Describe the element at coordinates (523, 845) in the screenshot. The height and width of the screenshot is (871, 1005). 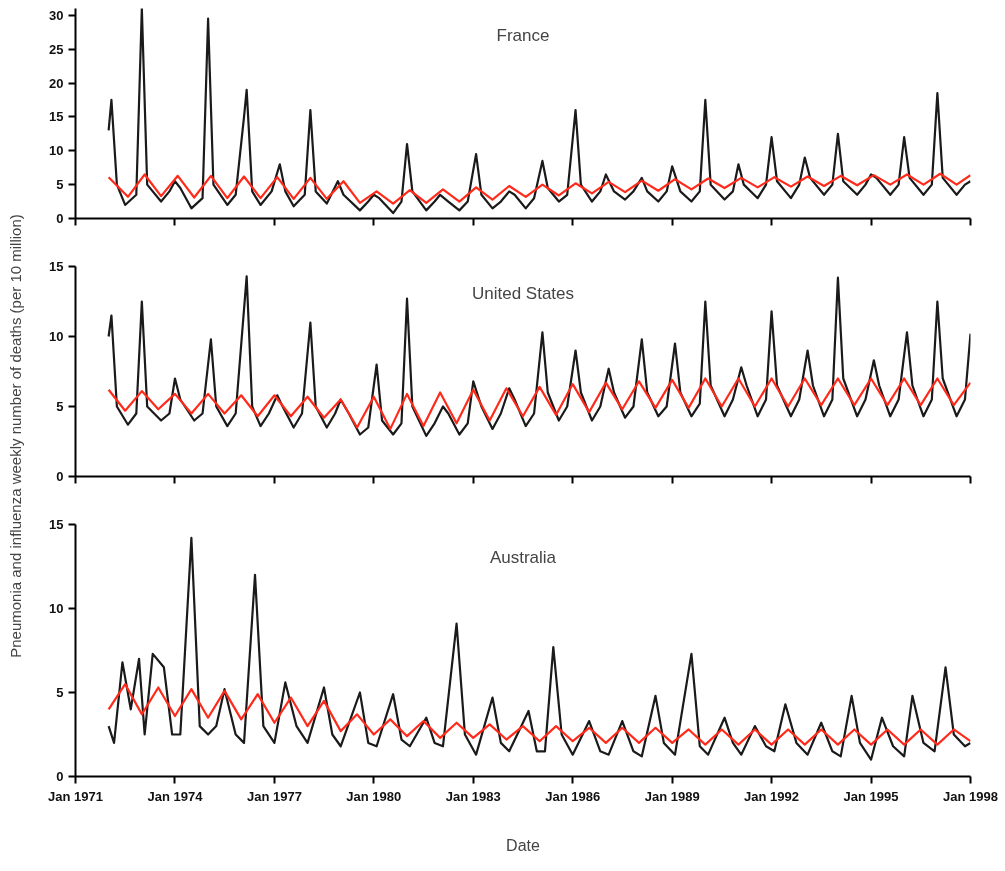
I see `x-axis-title: Date` at that location.